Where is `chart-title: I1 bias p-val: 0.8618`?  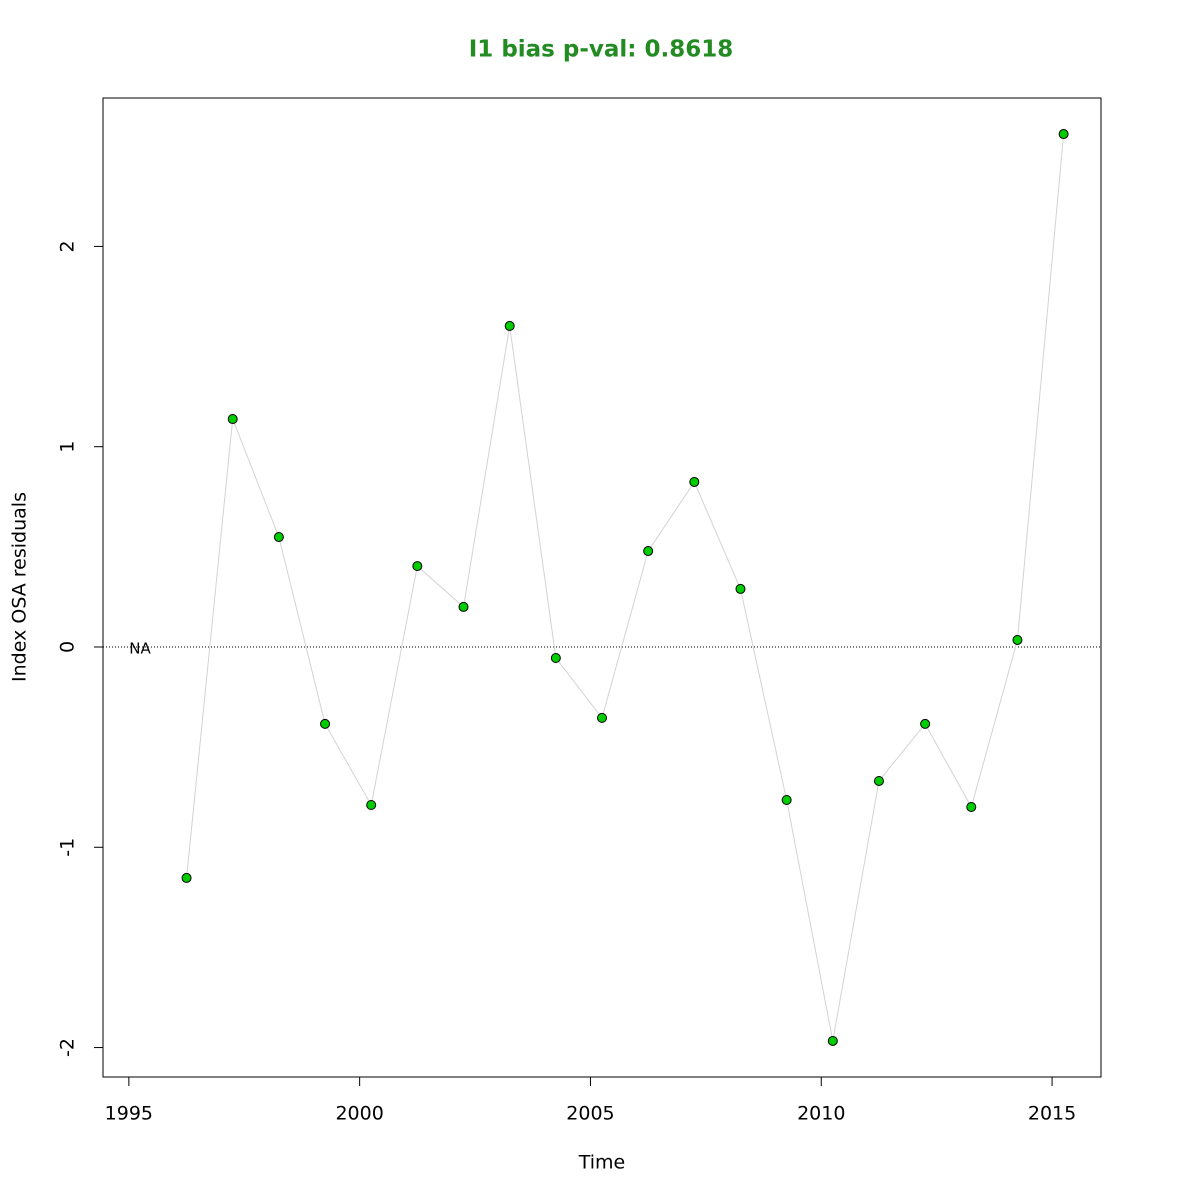 chart-title: I1 bias p-val: 0.8618 is located at coordinates (601, 50).